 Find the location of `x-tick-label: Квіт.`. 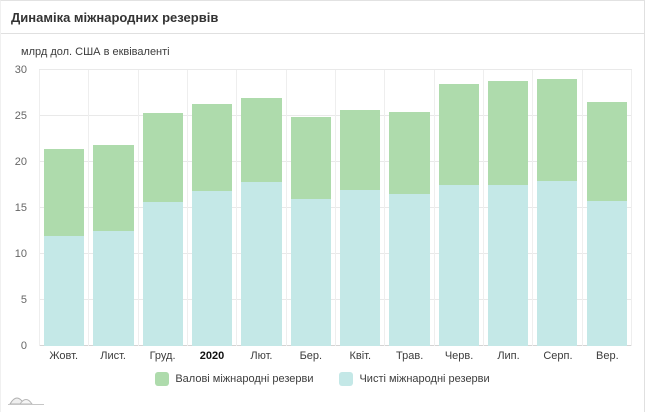

x-tick-label: Квіт. is located at coordinates (360, 356).